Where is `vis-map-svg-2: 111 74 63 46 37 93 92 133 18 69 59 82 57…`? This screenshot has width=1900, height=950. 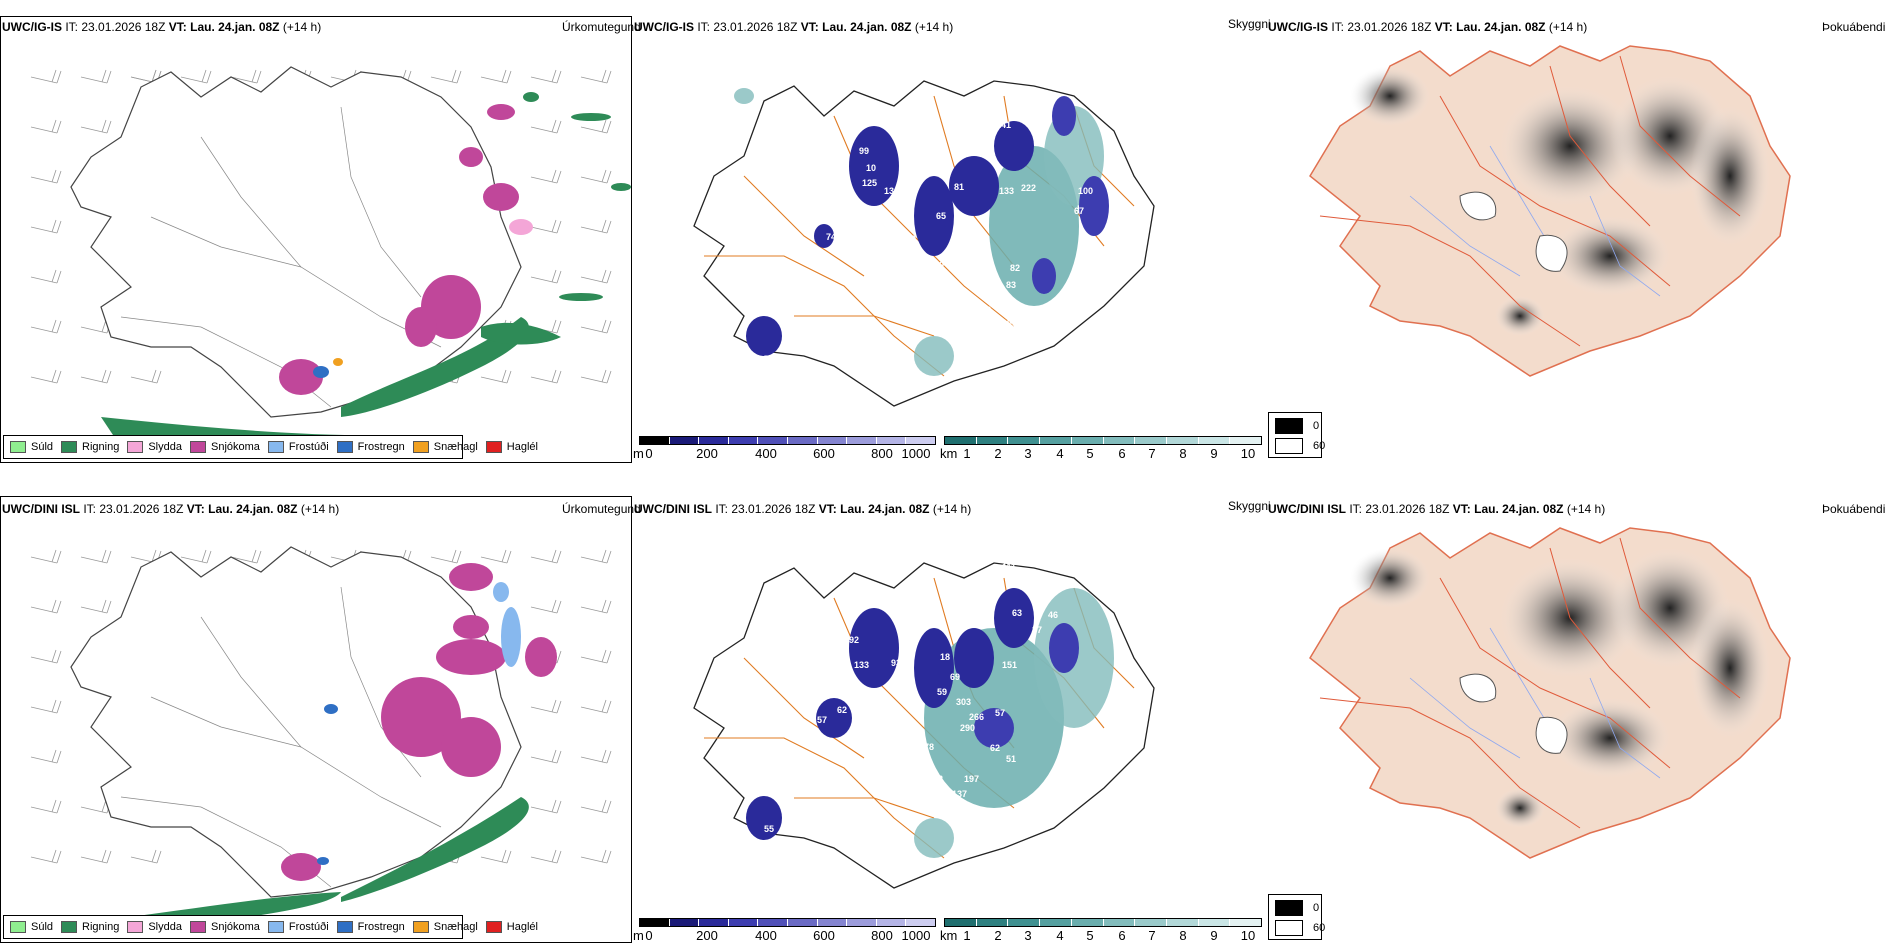
vis-map-svg-2: 111 74 63 46 37 93 92 133 18 69 59 82 57… is located at coordinates (924, 725).